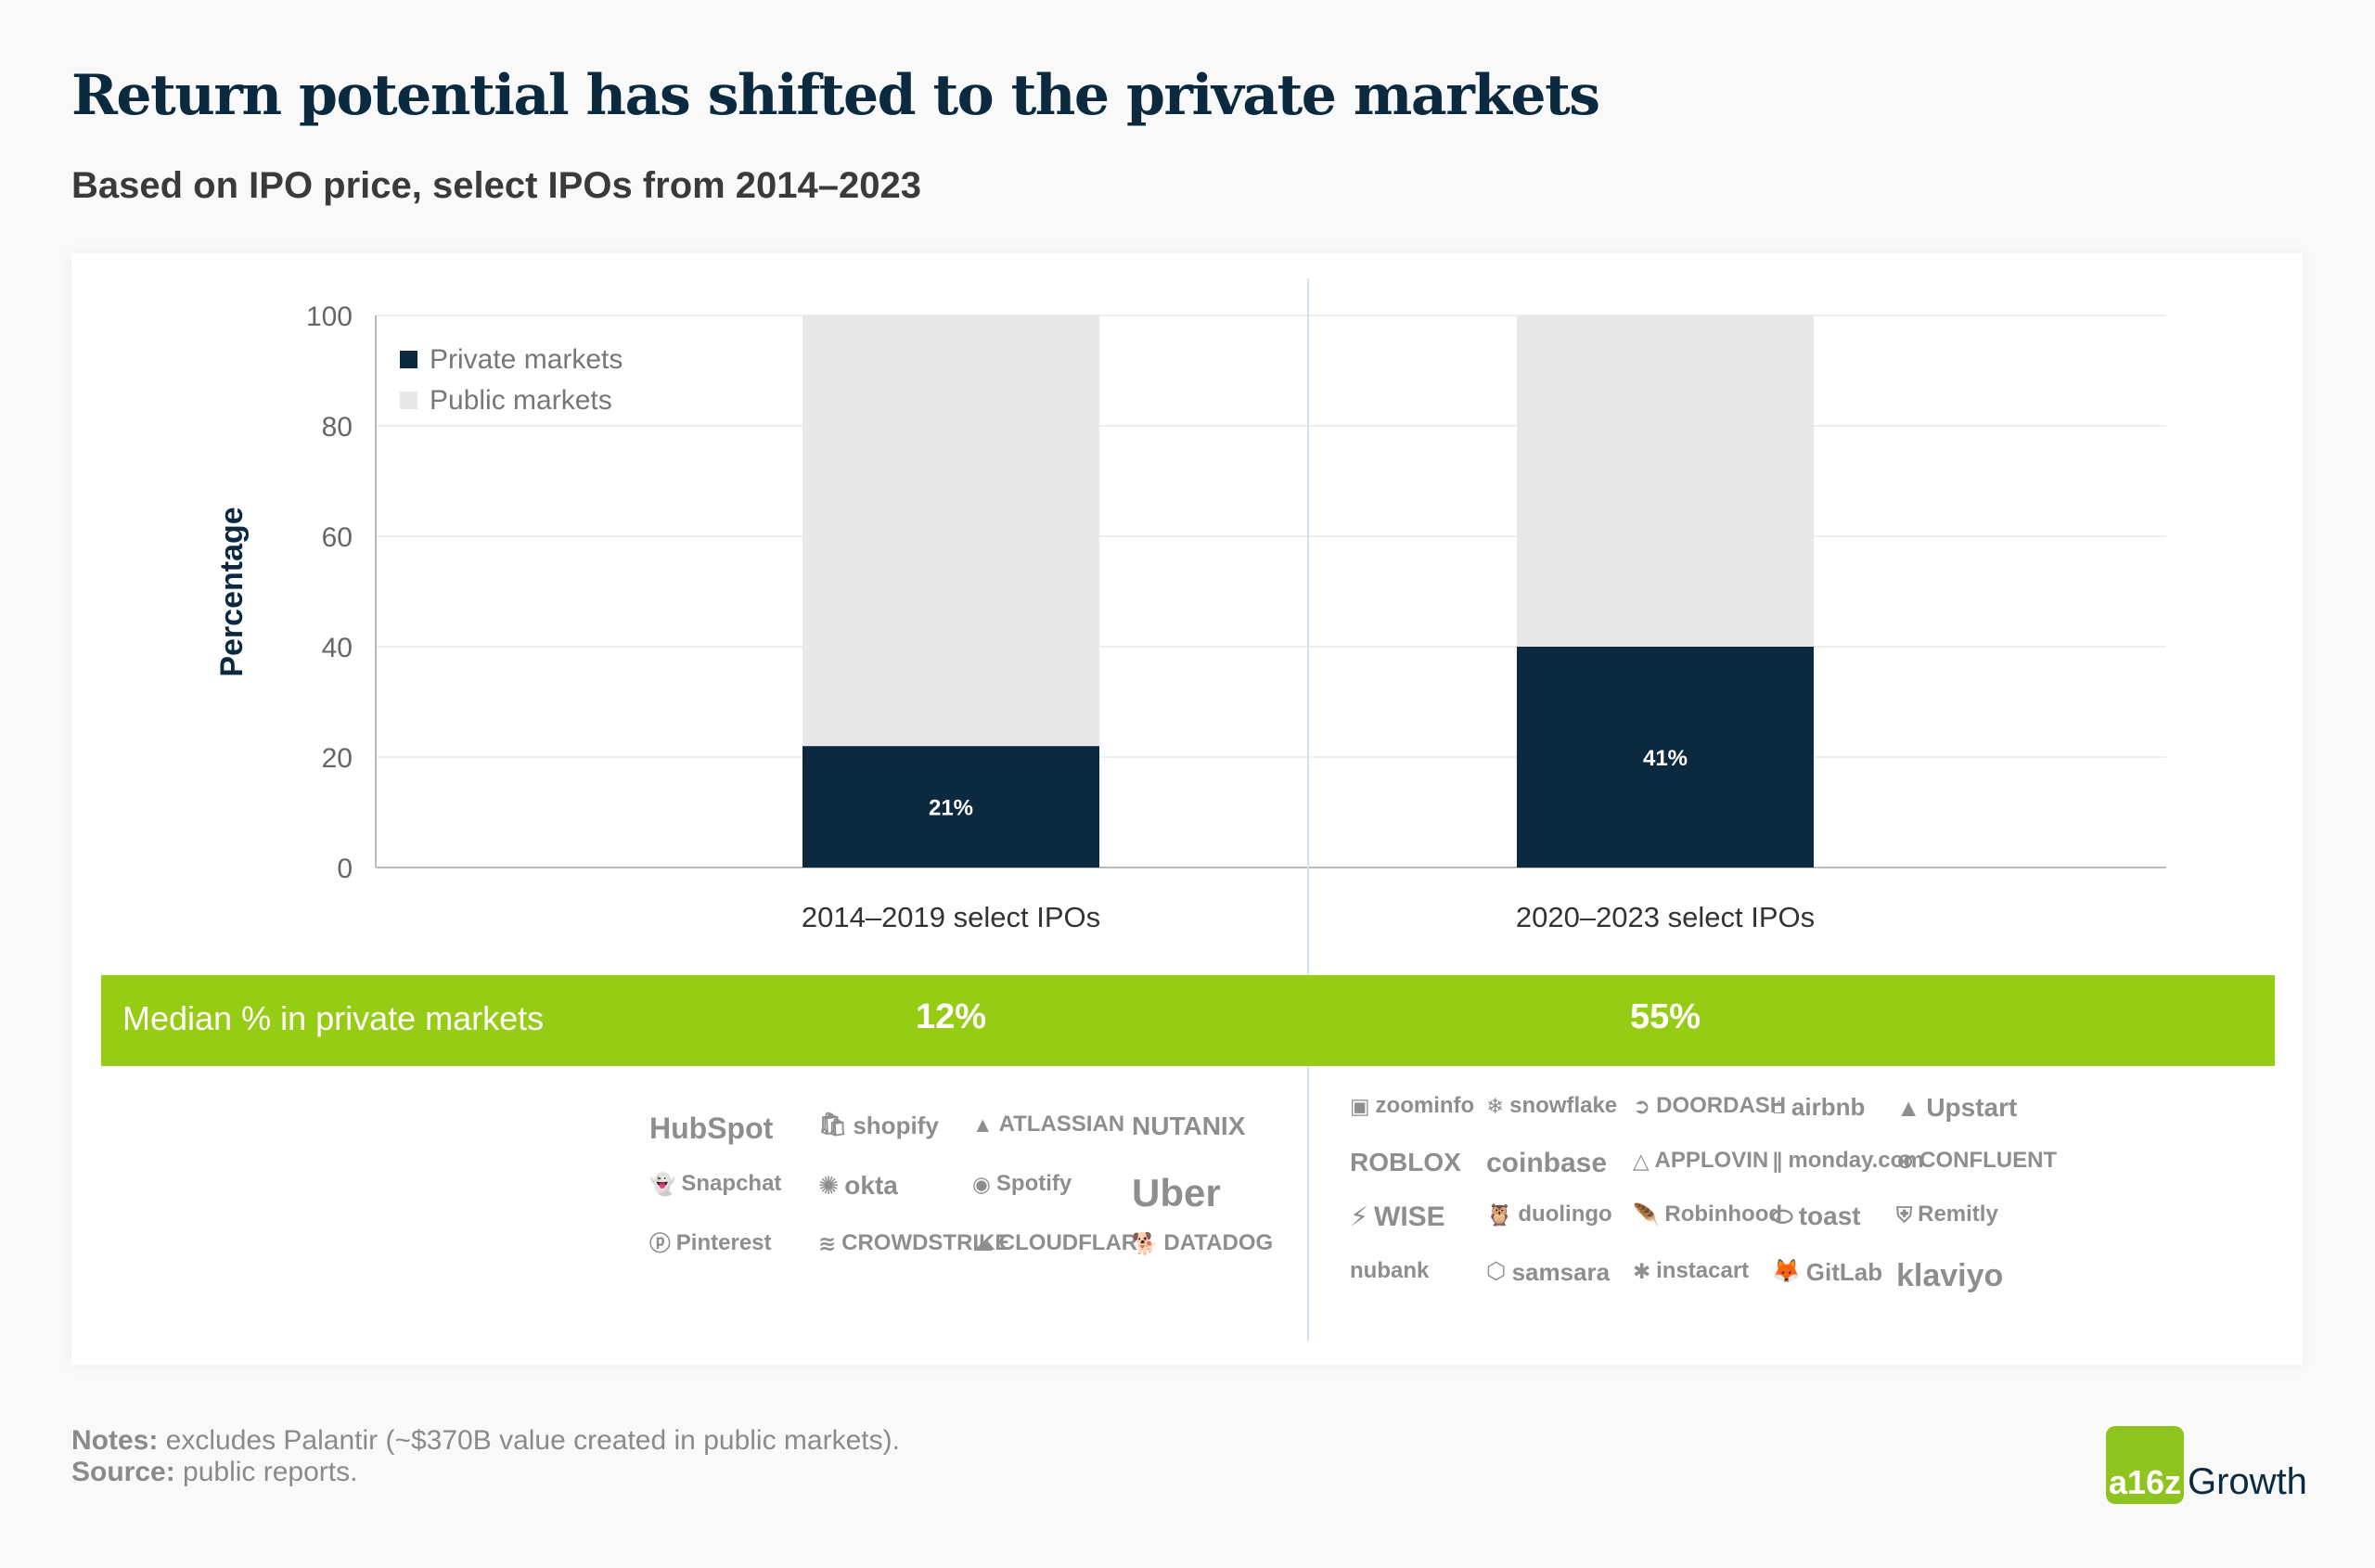  What do you see at coordinates (1721, 1105) in the screenshot?
I see `logo-wordmark: DOORDASH` at bounding box center [1721, 1105].